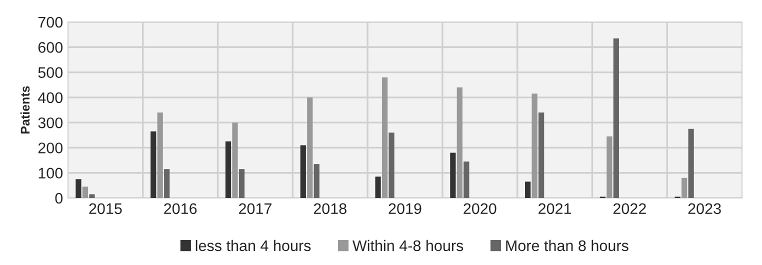 The height and width of the screenshot is (265, 762). Describe the element at coordinates (253, 246) in the screenshot. I see `legend-label: less than 4 hours` at that location.